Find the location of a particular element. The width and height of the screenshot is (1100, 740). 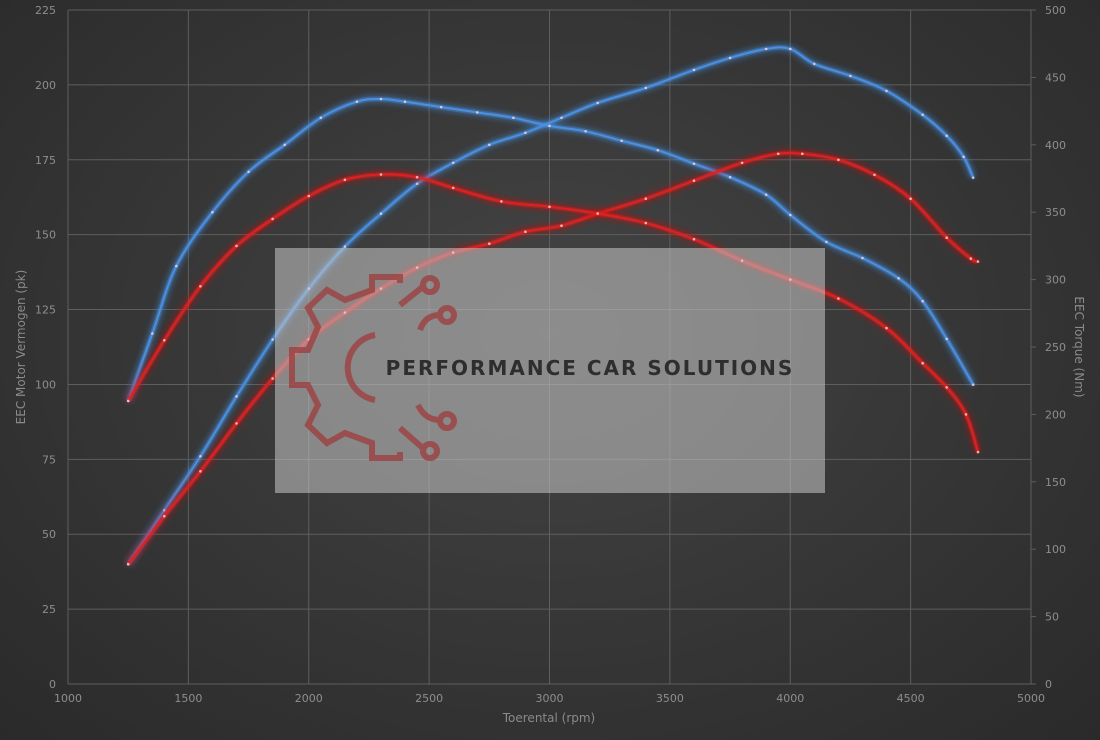

x-tick-label: 1500 is located at coordinates (188, 698).